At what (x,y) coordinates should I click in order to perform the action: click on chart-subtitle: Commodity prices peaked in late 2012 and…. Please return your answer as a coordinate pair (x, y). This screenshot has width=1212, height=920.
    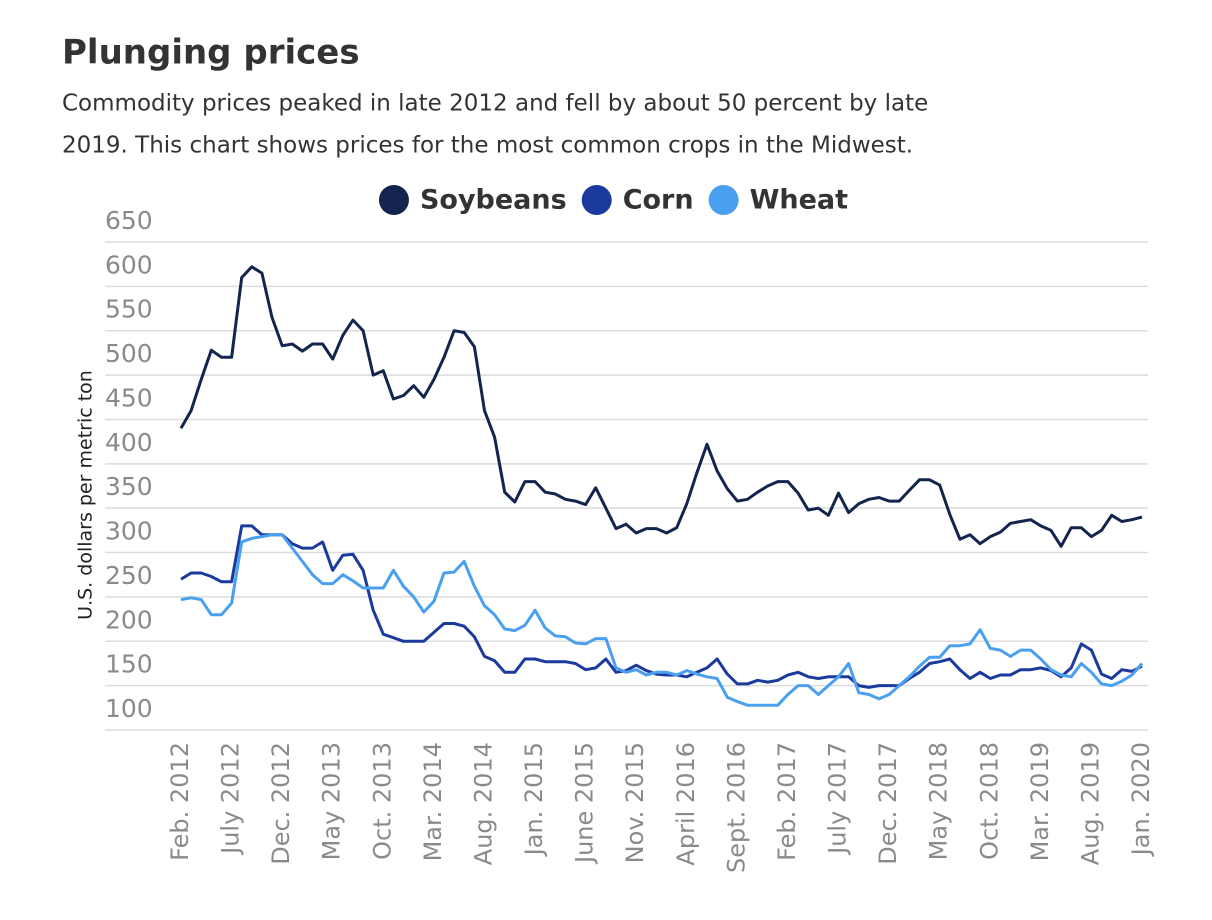
    Looking at the image, I should click on (495, 104).